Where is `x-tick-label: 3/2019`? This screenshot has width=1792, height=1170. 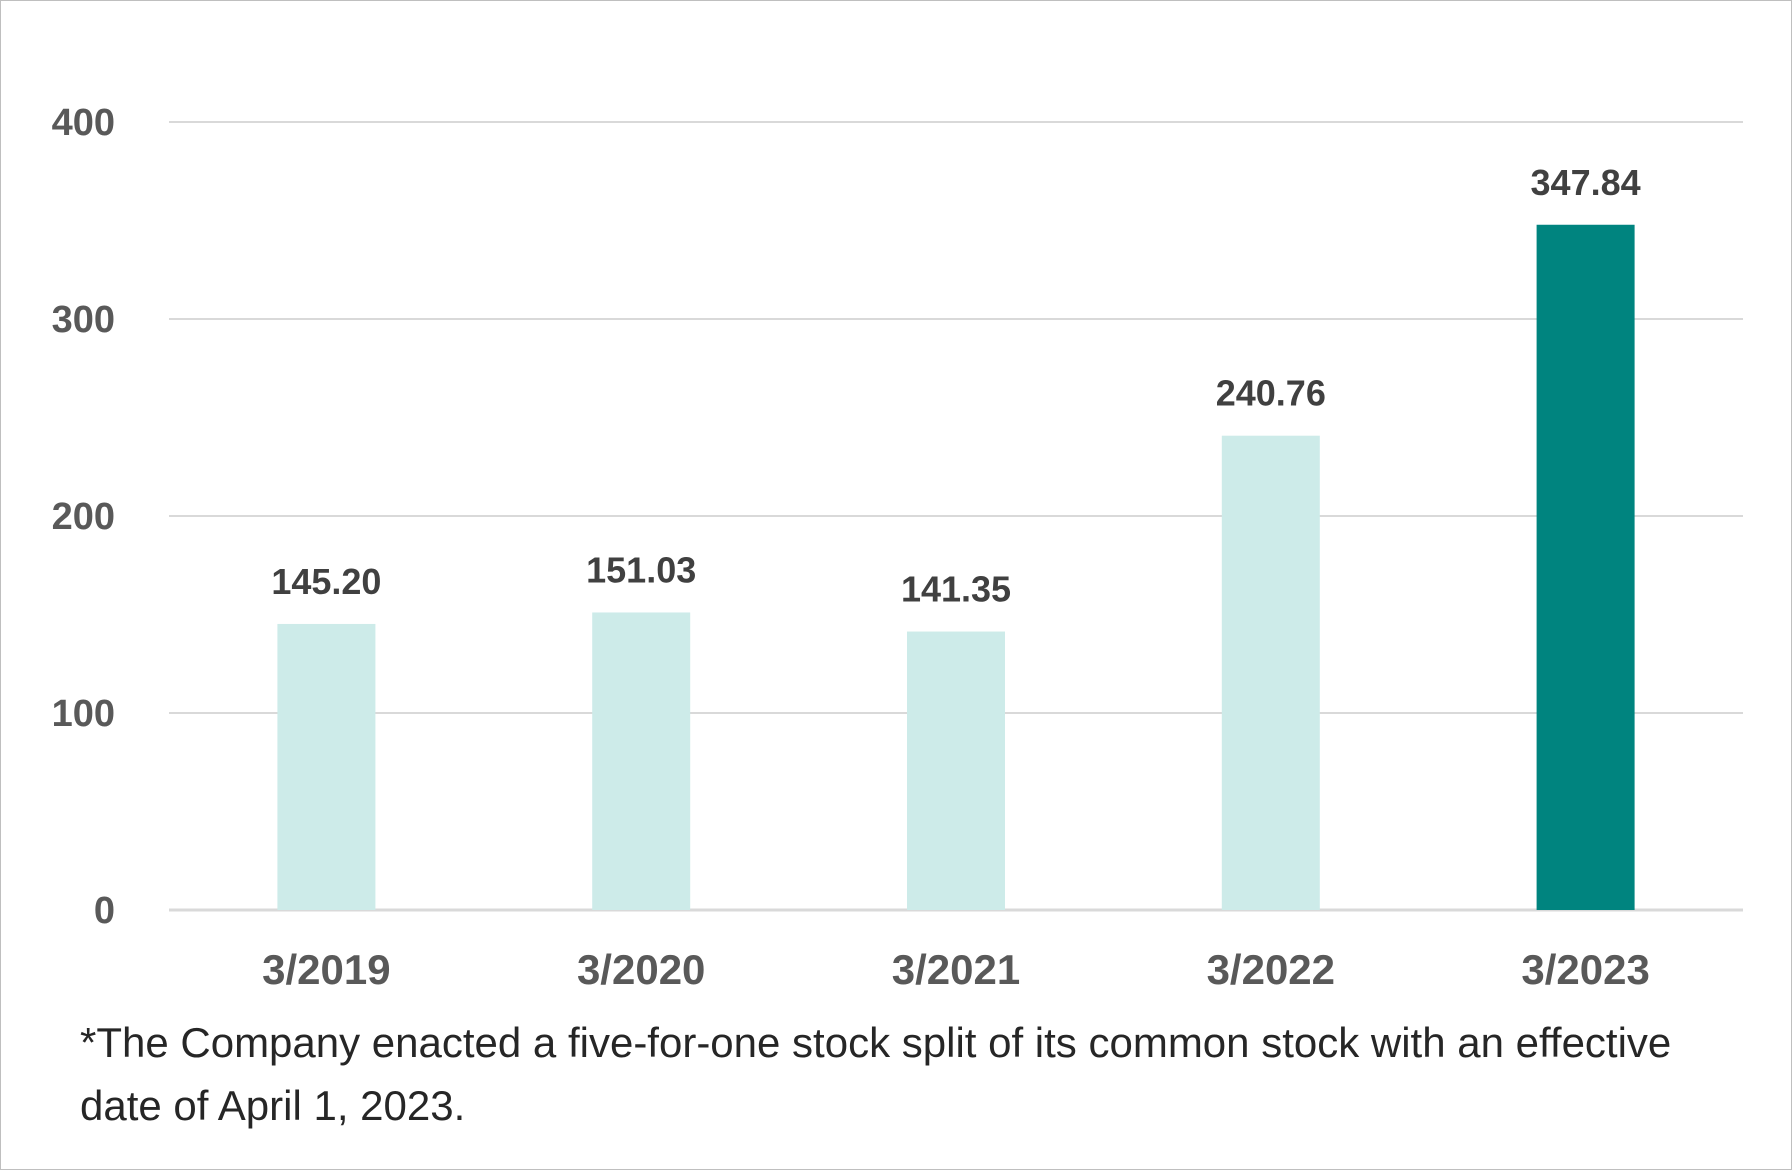
x-tick-label: 3/2019 is located at coordinates (326, 969).